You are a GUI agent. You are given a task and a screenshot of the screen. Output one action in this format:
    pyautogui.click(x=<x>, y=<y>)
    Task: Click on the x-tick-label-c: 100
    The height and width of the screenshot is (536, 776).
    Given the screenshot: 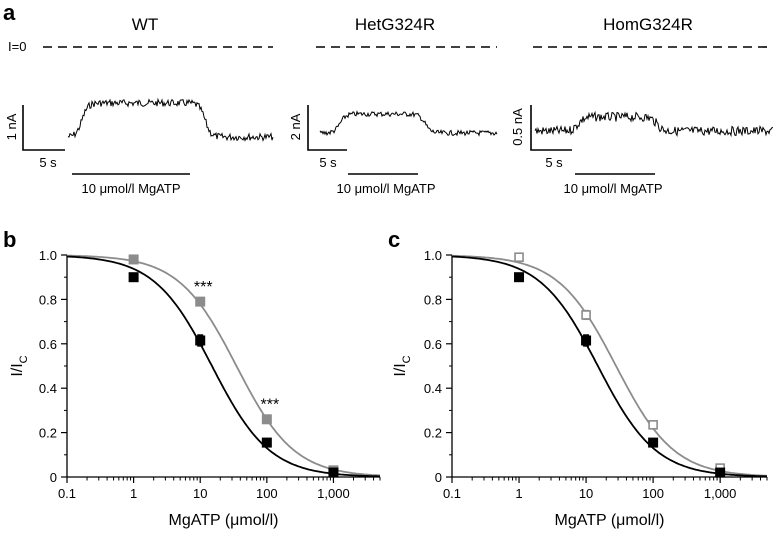 What is the action you would take?
    pyautogui.click(x=653, y=493)
    